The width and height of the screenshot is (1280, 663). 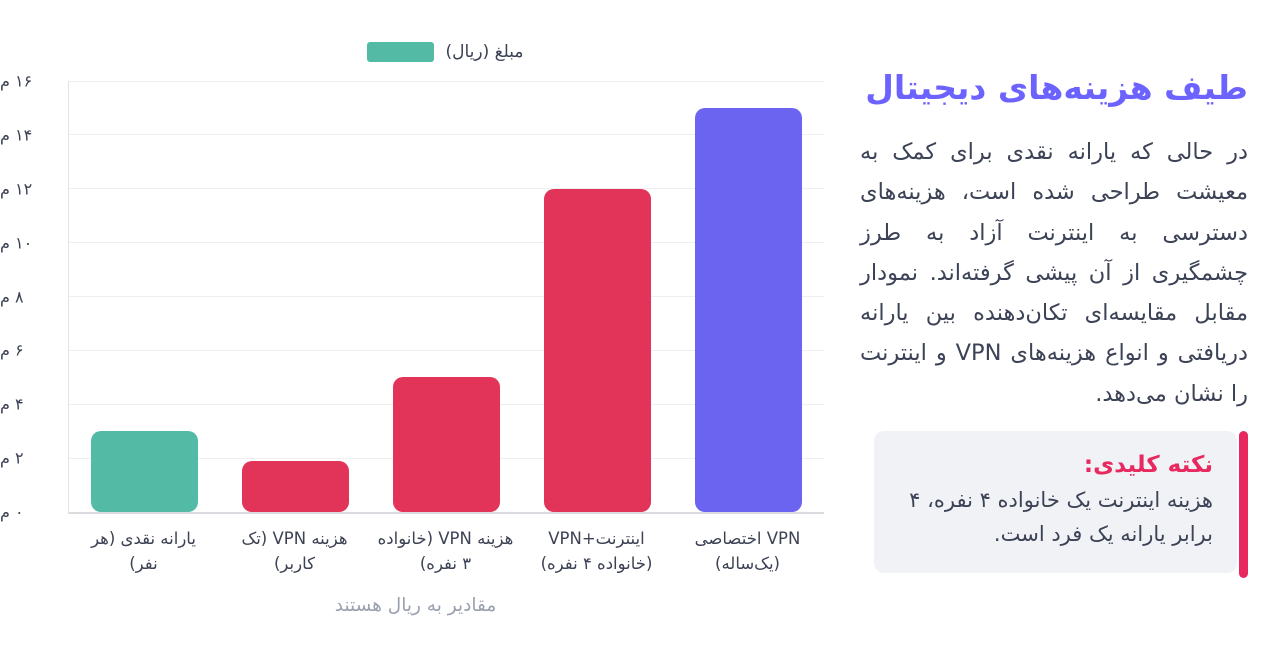 What do you see at coordinates (16, 243) in the screenshot?
I see `y-tick-label: ۱۰ م` at bounding box center [16, 243].